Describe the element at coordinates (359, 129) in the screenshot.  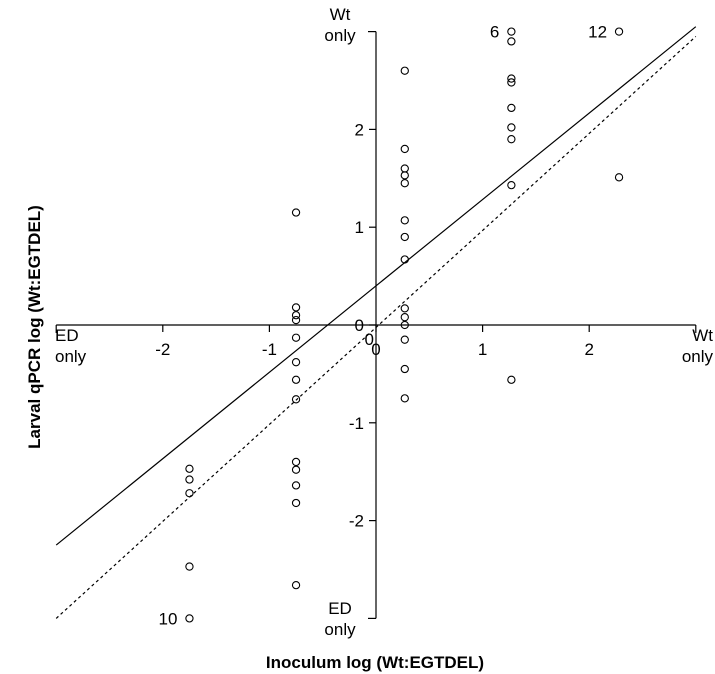
I see `y-tick-label: 2` at that location.